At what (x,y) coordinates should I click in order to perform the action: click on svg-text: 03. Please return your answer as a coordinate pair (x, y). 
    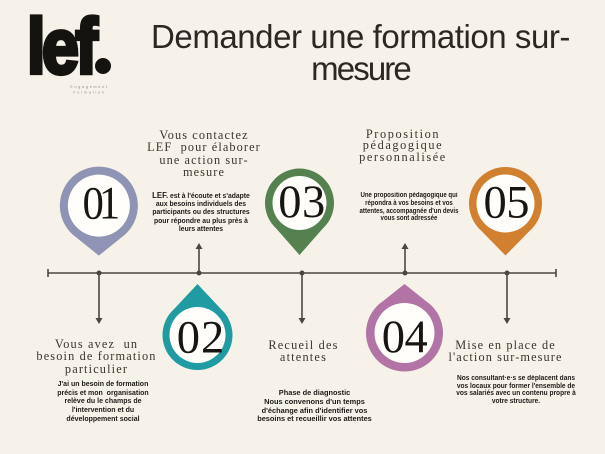
    Looking at the image, I should click on (302, 202).